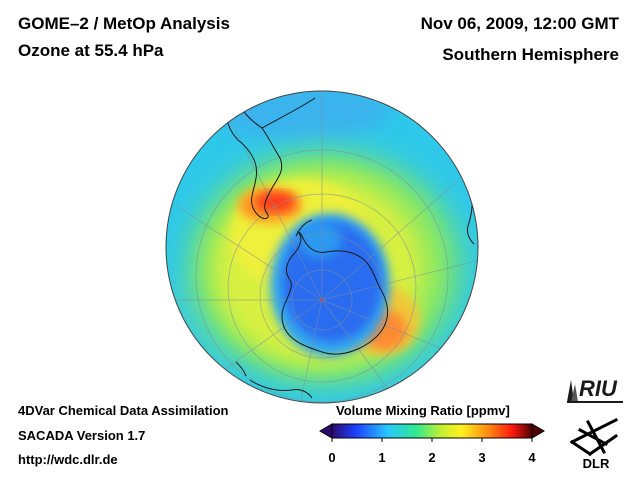  I want to click on colorbar-tick-3: 3, so click(482, 457).